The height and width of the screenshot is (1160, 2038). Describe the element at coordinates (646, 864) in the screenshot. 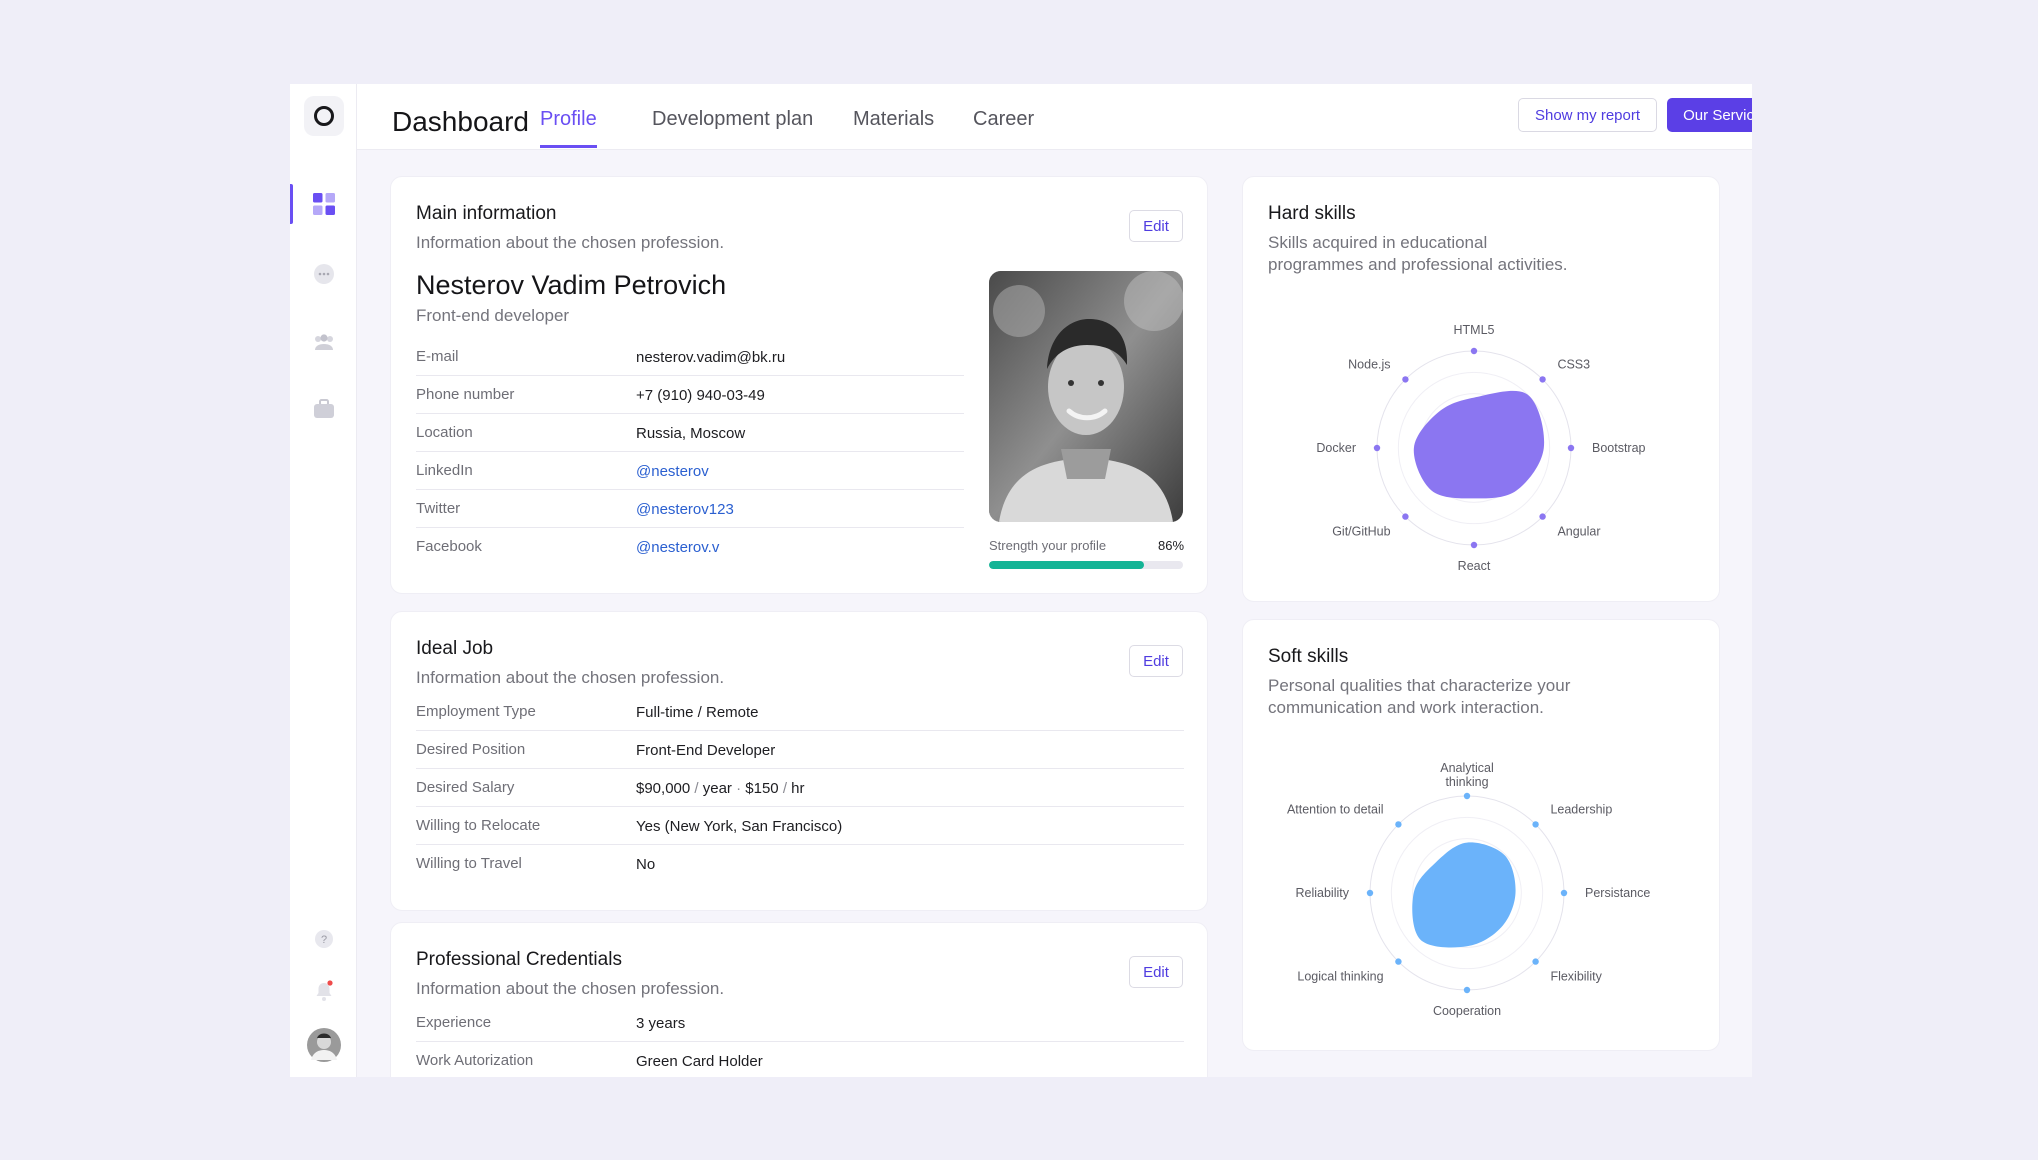

I see `row-value: No` at that location.